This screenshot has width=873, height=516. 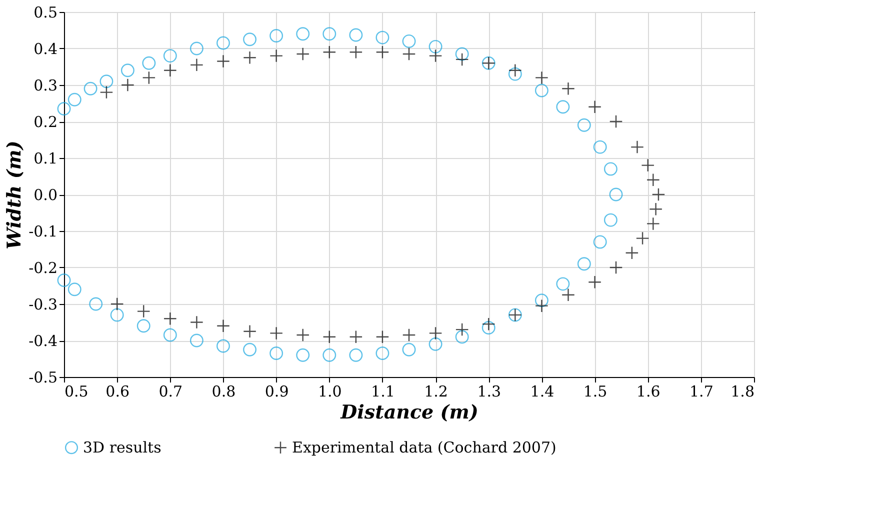 What do you see at coordinates (595, 391) in the screenshot?
I see `x-tick-label: 1.5` at bounding box center [595, 391].